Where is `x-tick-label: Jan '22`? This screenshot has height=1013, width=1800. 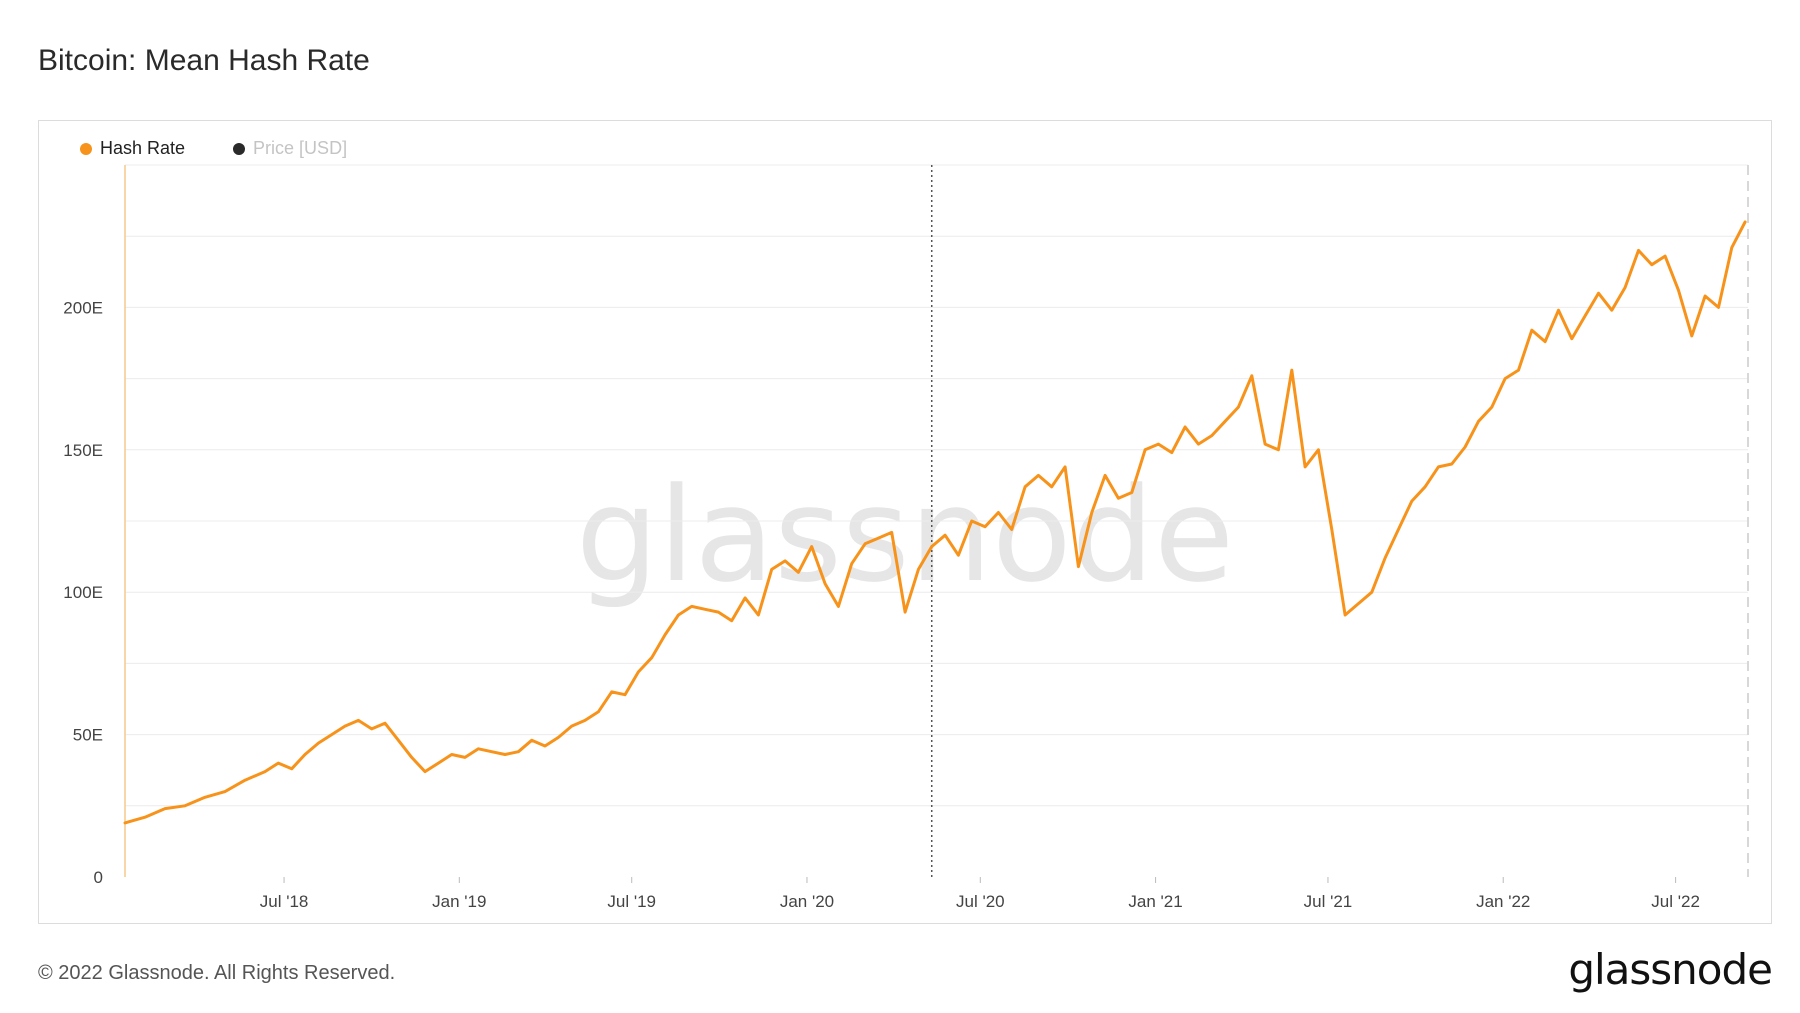 x-tick-label: Jan '22 is located at coordinates (1503, 901).